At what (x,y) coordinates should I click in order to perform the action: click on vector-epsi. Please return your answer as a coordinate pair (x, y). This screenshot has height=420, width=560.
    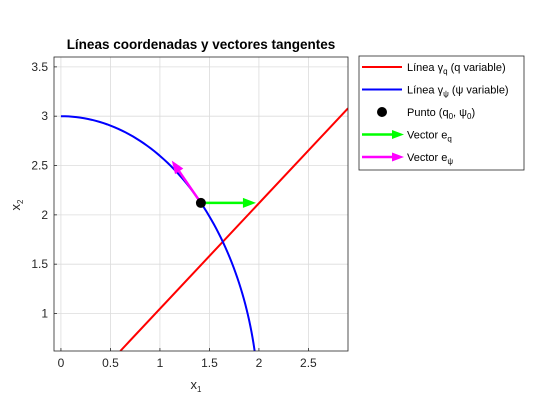
    Looking at the image, I should click on (186, 182).